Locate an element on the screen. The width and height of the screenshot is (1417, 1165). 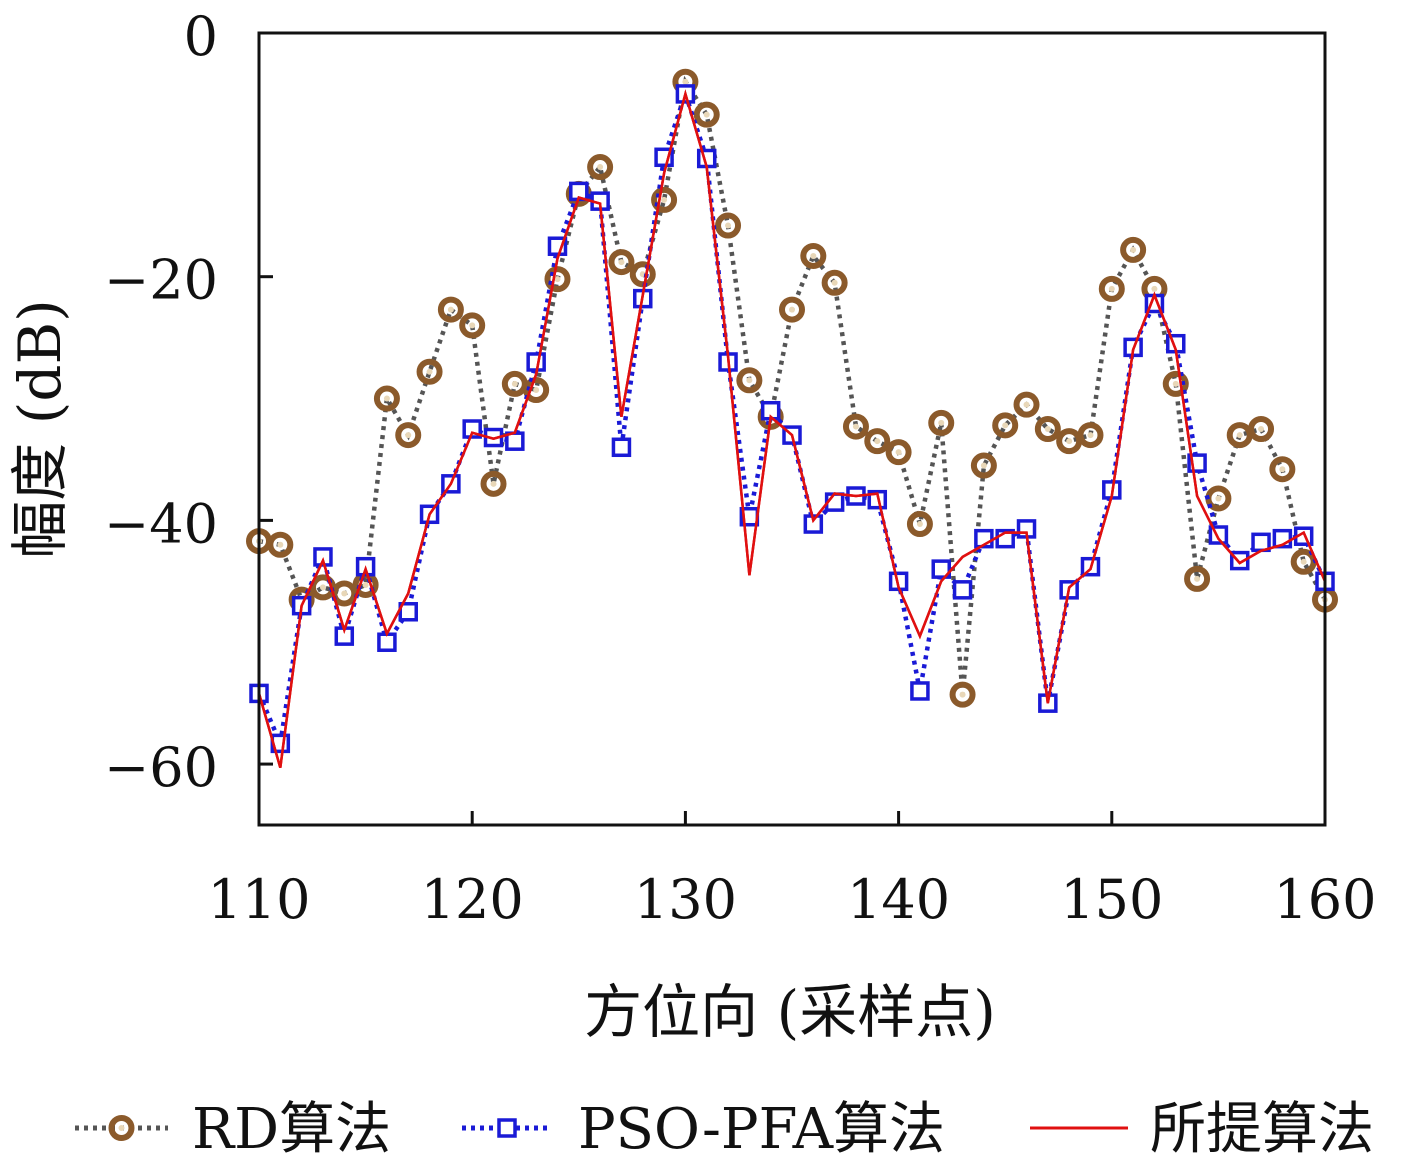
x-axis: 110 120 130 140 150 160 is located at coordinates (792, 871).